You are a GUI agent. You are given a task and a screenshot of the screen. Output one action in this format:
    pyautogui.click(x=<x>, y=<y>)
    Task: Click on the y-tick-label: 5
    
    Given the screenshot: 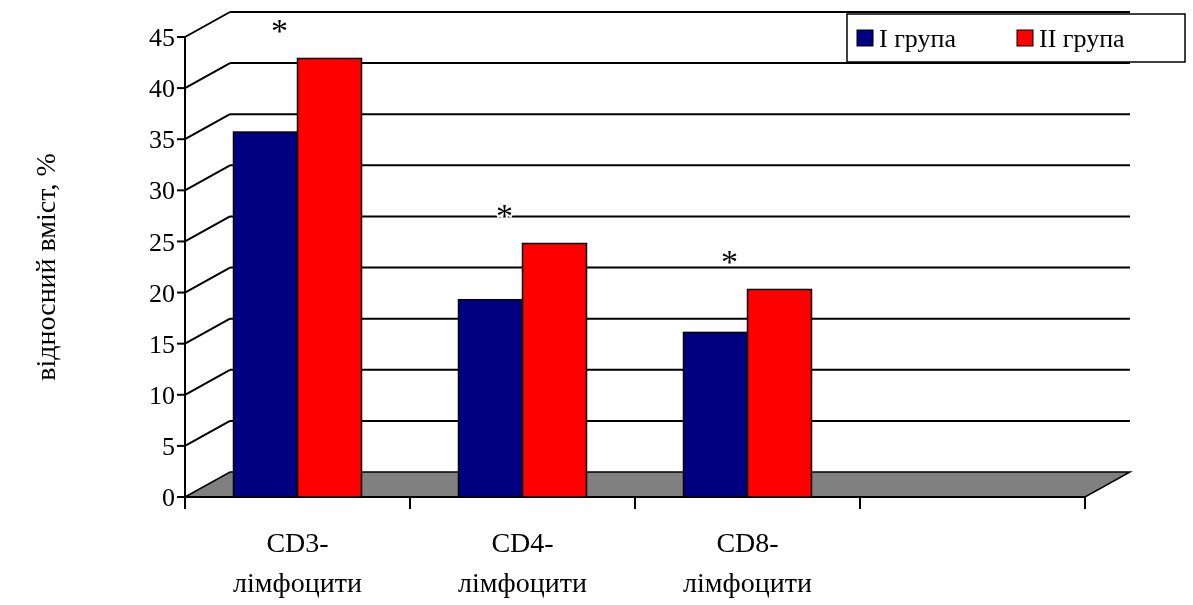 What is the action you would take?
    pyautogui.click(x=168, y=446)
    